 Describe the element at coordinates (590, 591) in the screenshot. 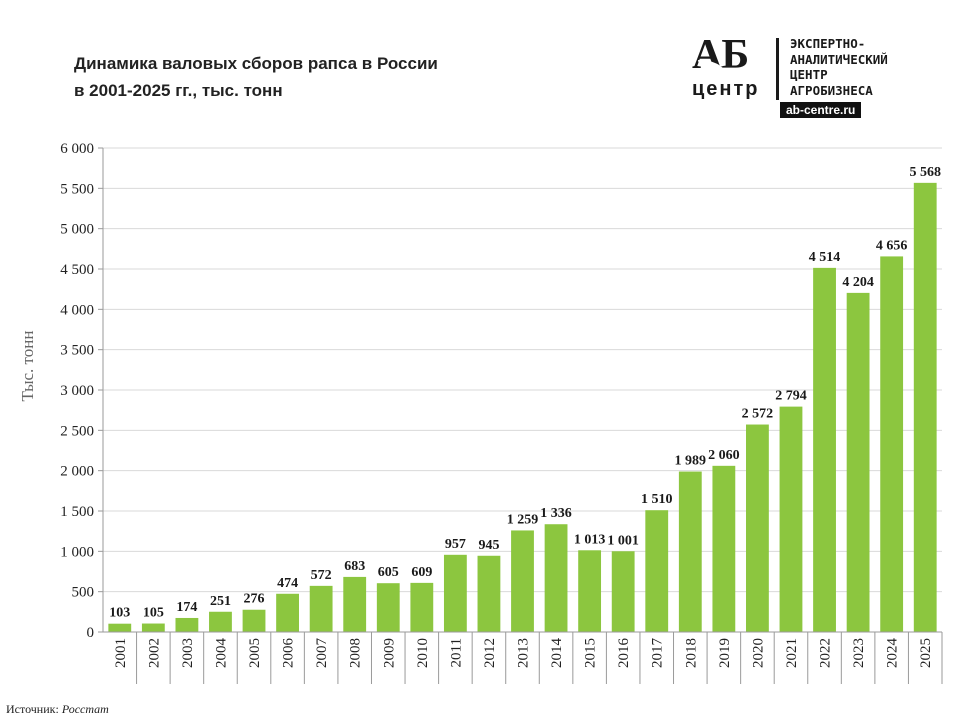

I see `bar-2015` at that location.